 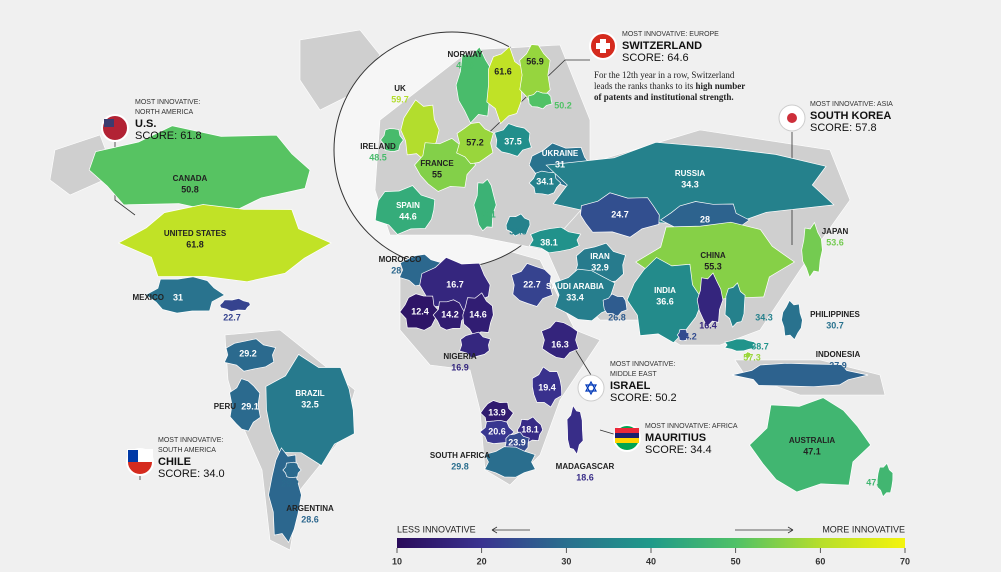 What do you see at coordinates (665, 290) in the screenshot?
I see `country-name: INDIA` at bounding box center [665, 290].